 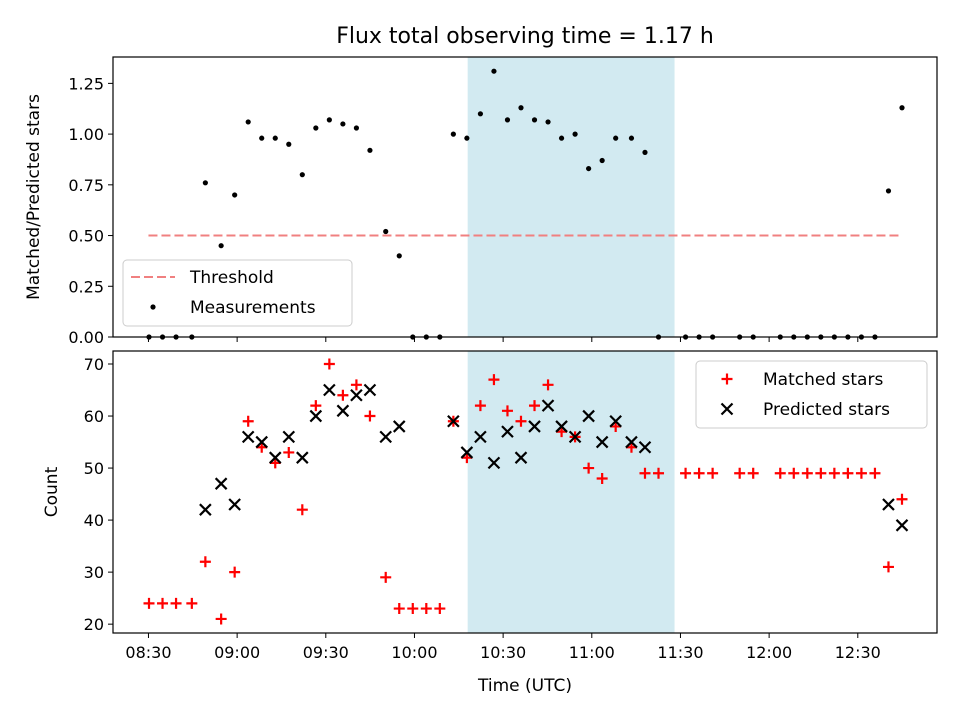 I want to click on x-tick-label: 12:00, so click(x=769, y=652).